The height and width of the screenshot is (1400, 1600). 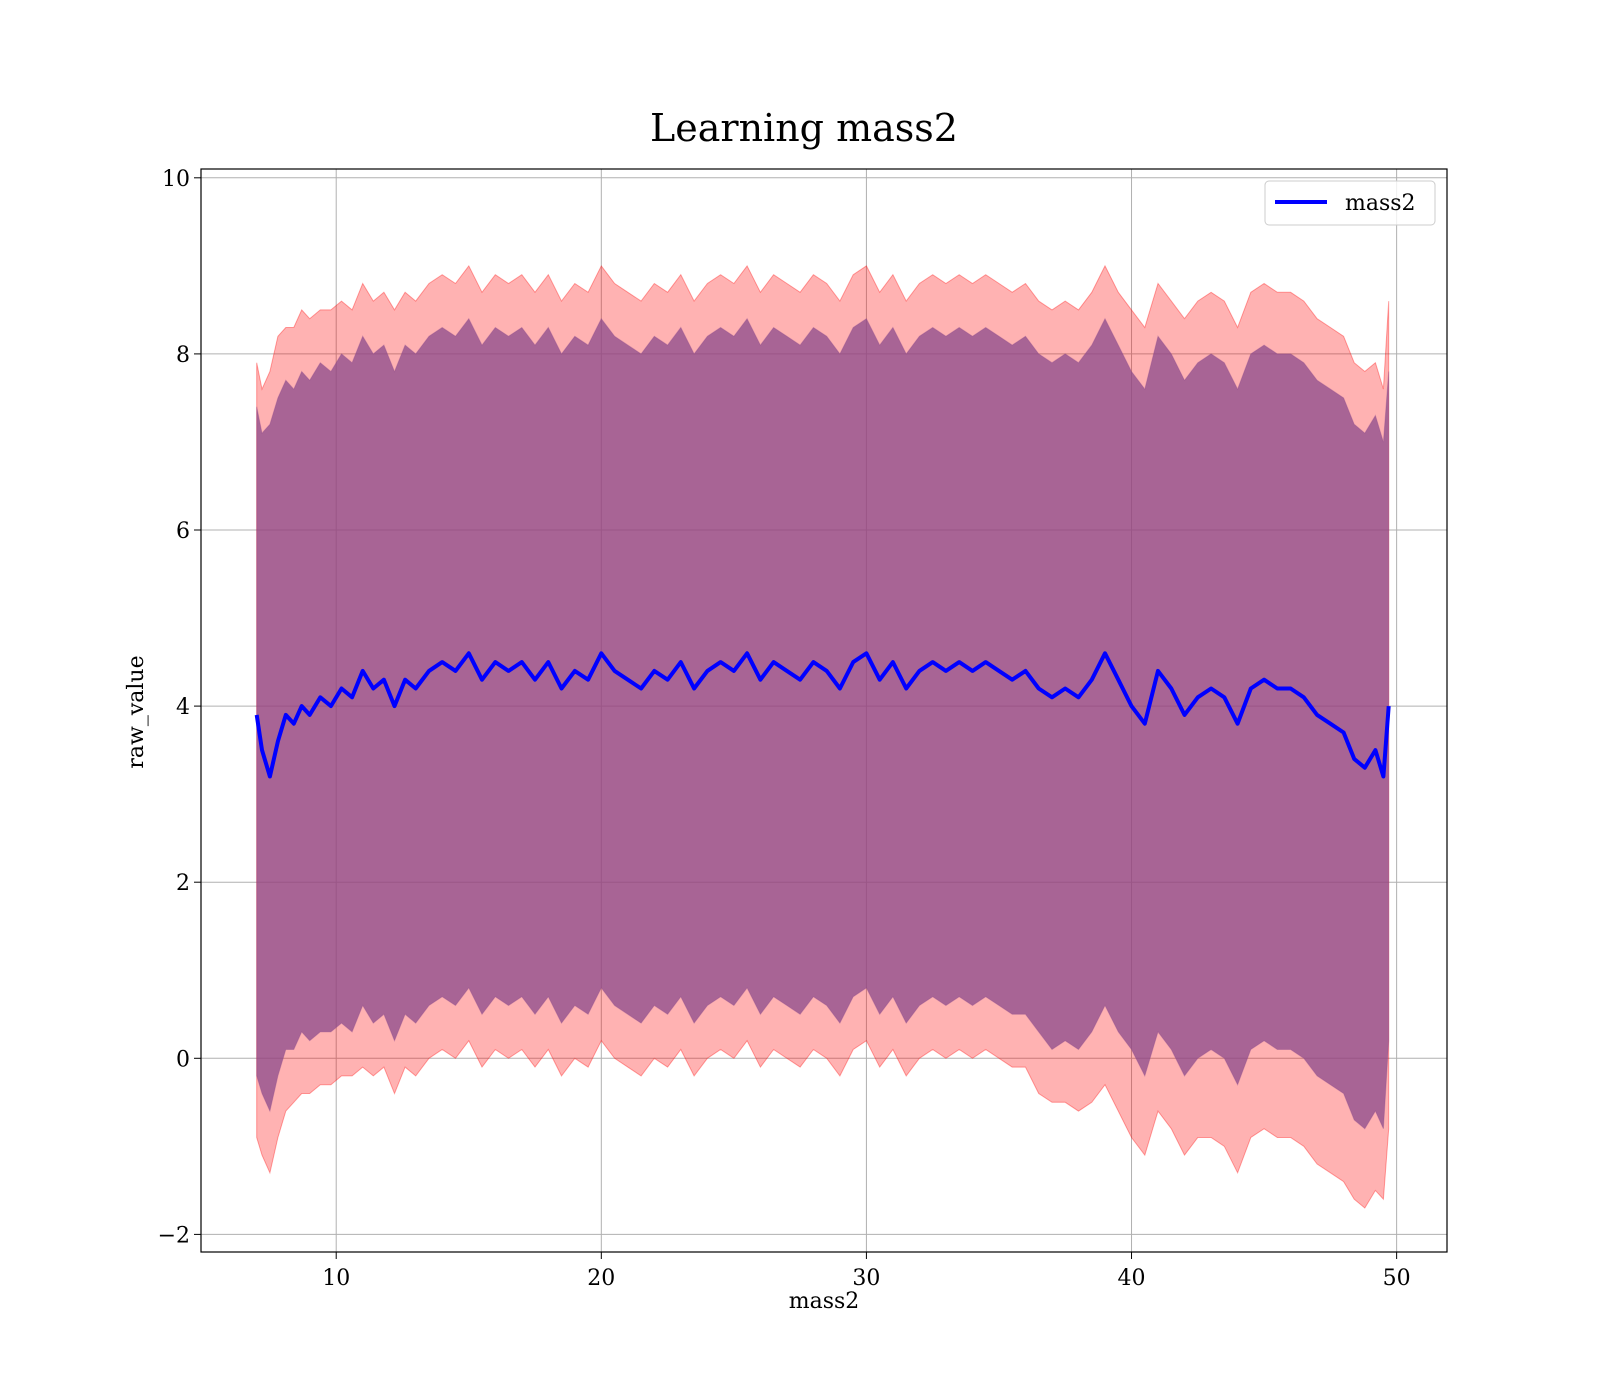 What do you see at coordinates (866, 1278) in the screenshot?
I see `x-tick-label: 30` at bounding box center [866, 1278].